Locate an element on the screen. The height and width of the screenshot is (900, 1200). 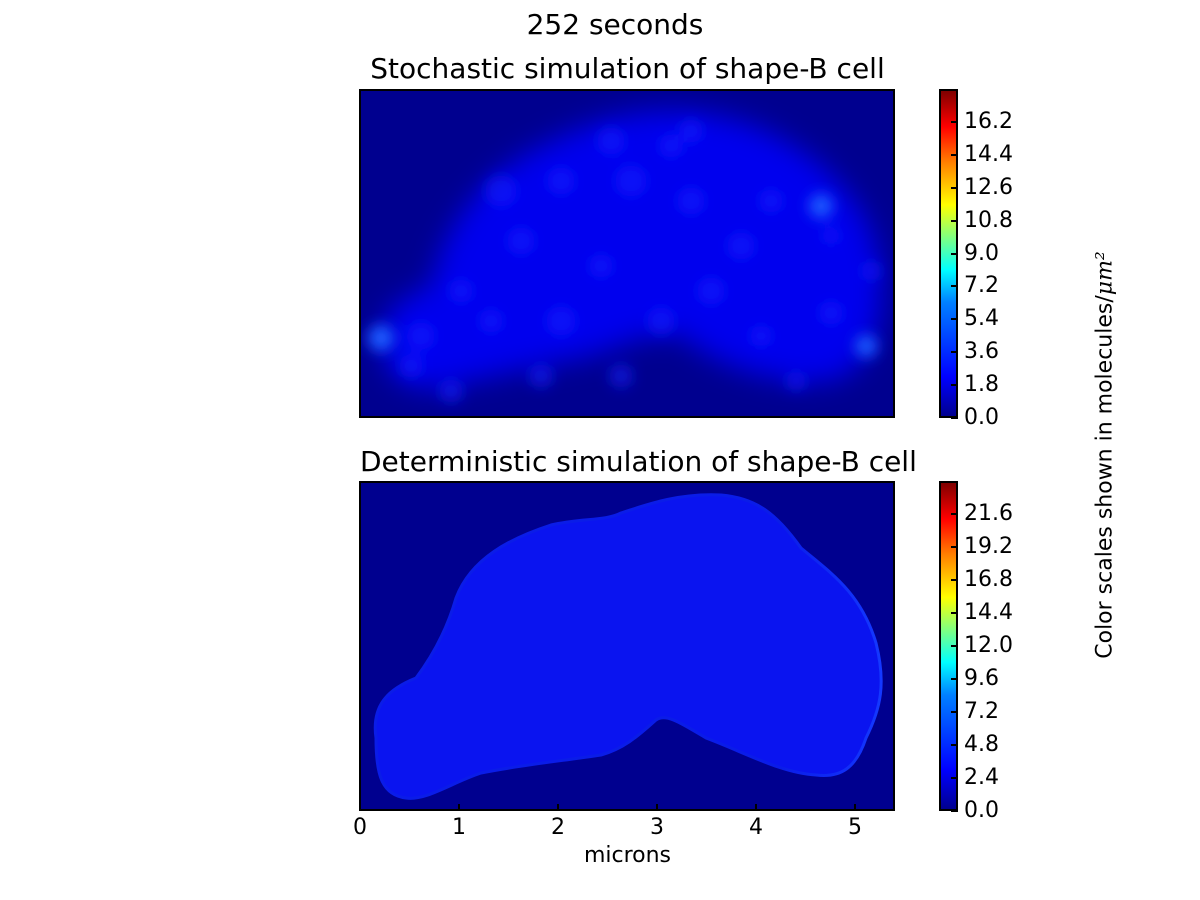
deterministic-plot-title: Deterministic simulation of shape-B cell is located at coordinates (638, 461).